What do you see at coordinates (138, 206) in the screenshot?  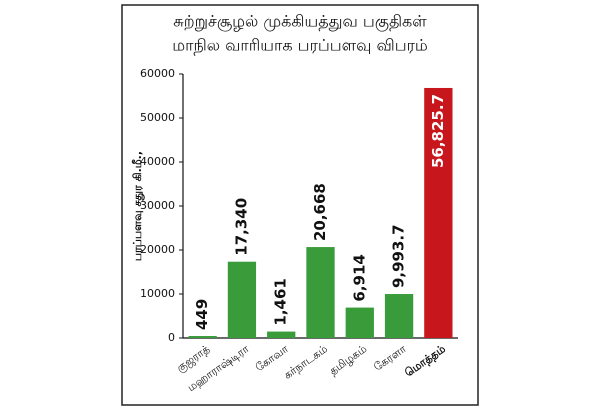 I see `y-axis-label: பரப்பளவு சதுர கி.மீ.,` at bounding box center [138, 206].